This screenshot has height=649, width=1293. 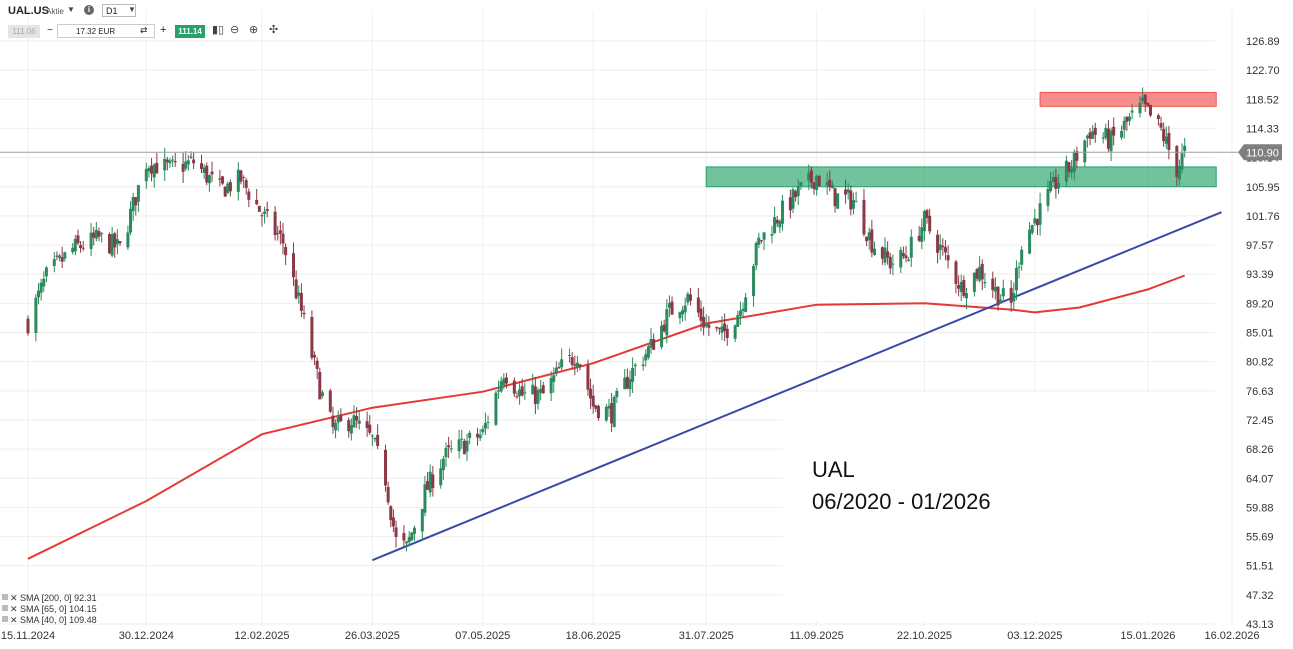 I want to click on current-price-label: 110.90, so click(x=1262, y=153).